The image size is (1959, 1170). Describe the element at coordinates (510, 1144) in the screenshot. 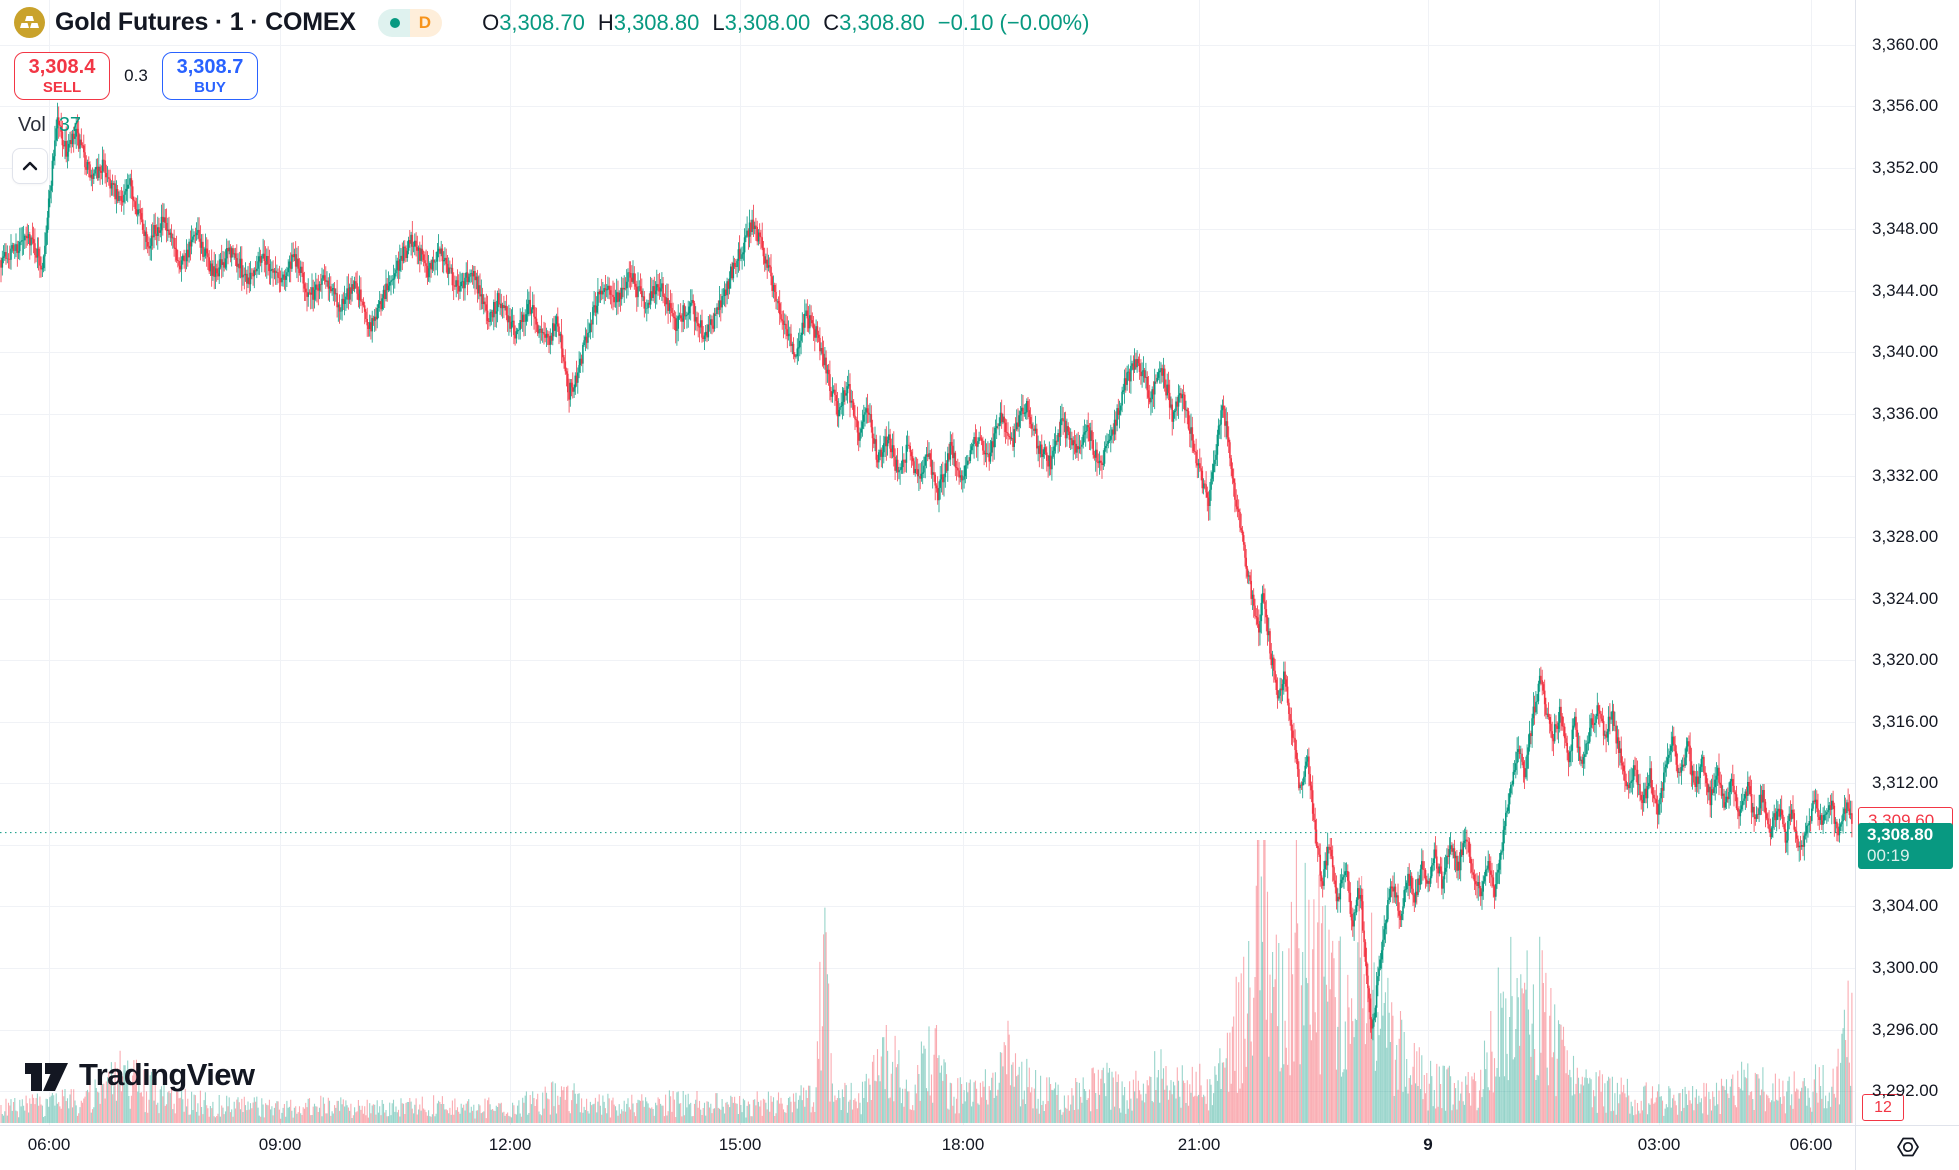

I see `time-tick-label: 12:00` at that location.